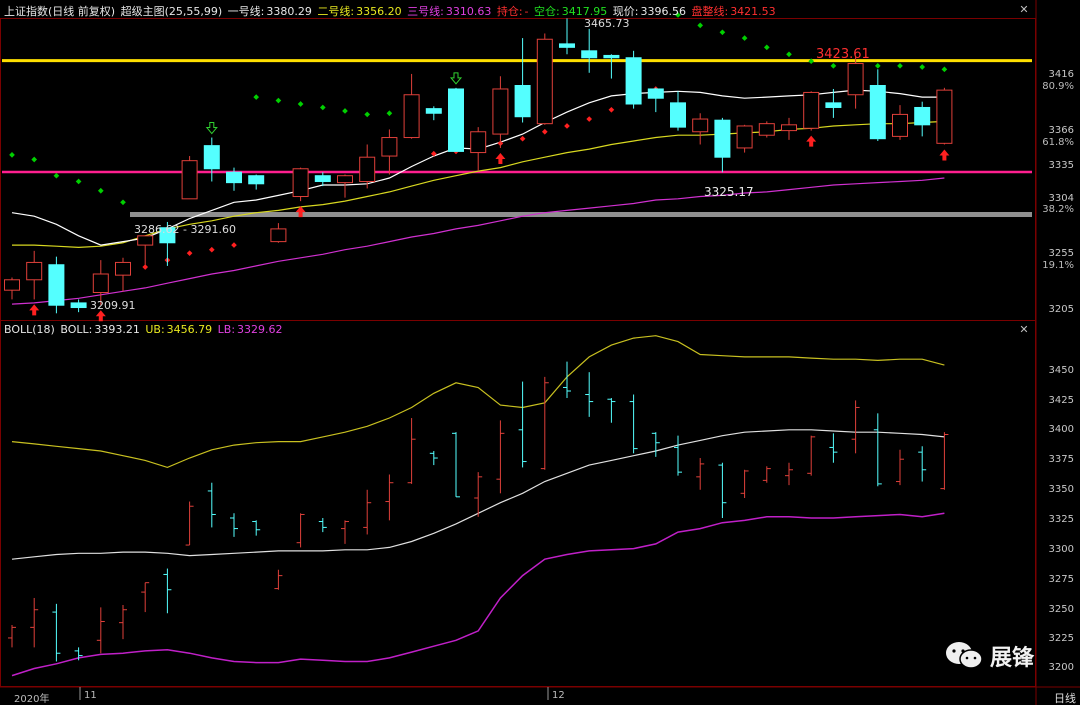 The width and height of the screenshot is (1080, 705). I want to click on lb-label: LB:, so click(226, 329).